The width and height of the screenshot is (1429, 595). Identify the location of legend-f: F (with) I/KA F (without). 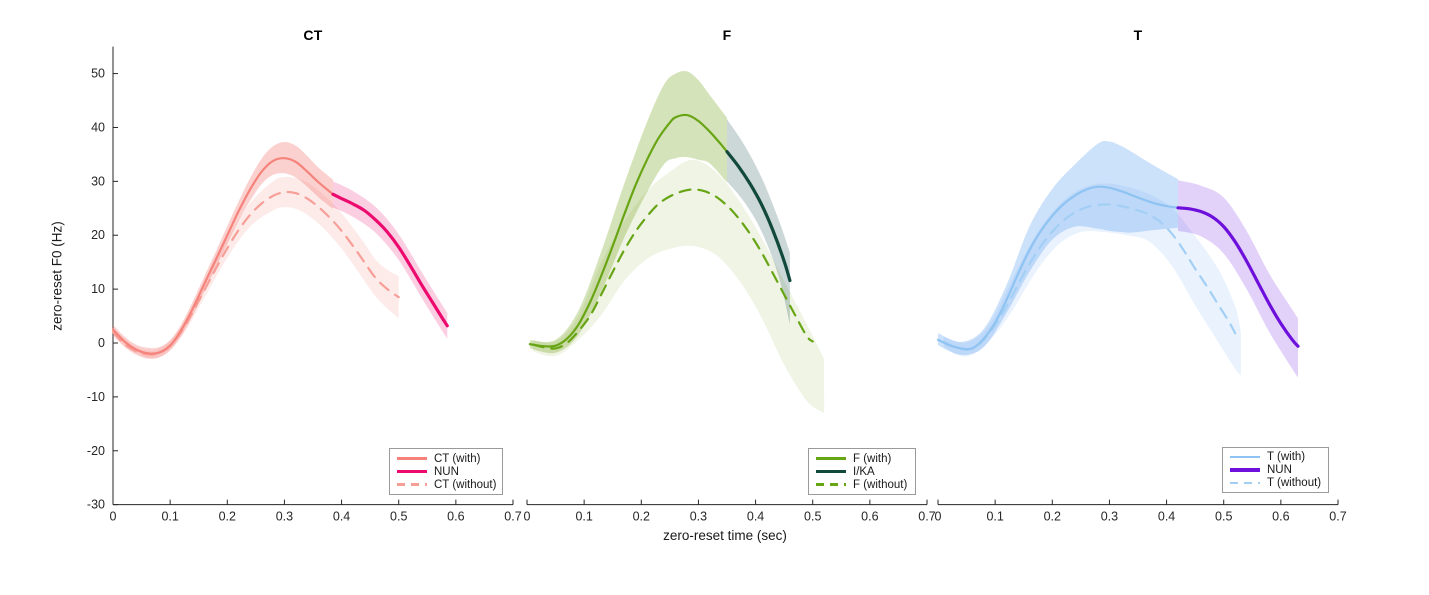
(862, 471).